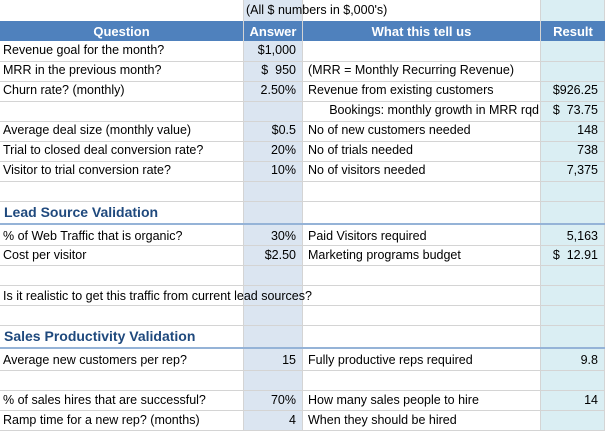  What do you see at coordinates (289, 360) in the screenshot?
I see `answer-cell: 15` at bounding box center [289, 360].